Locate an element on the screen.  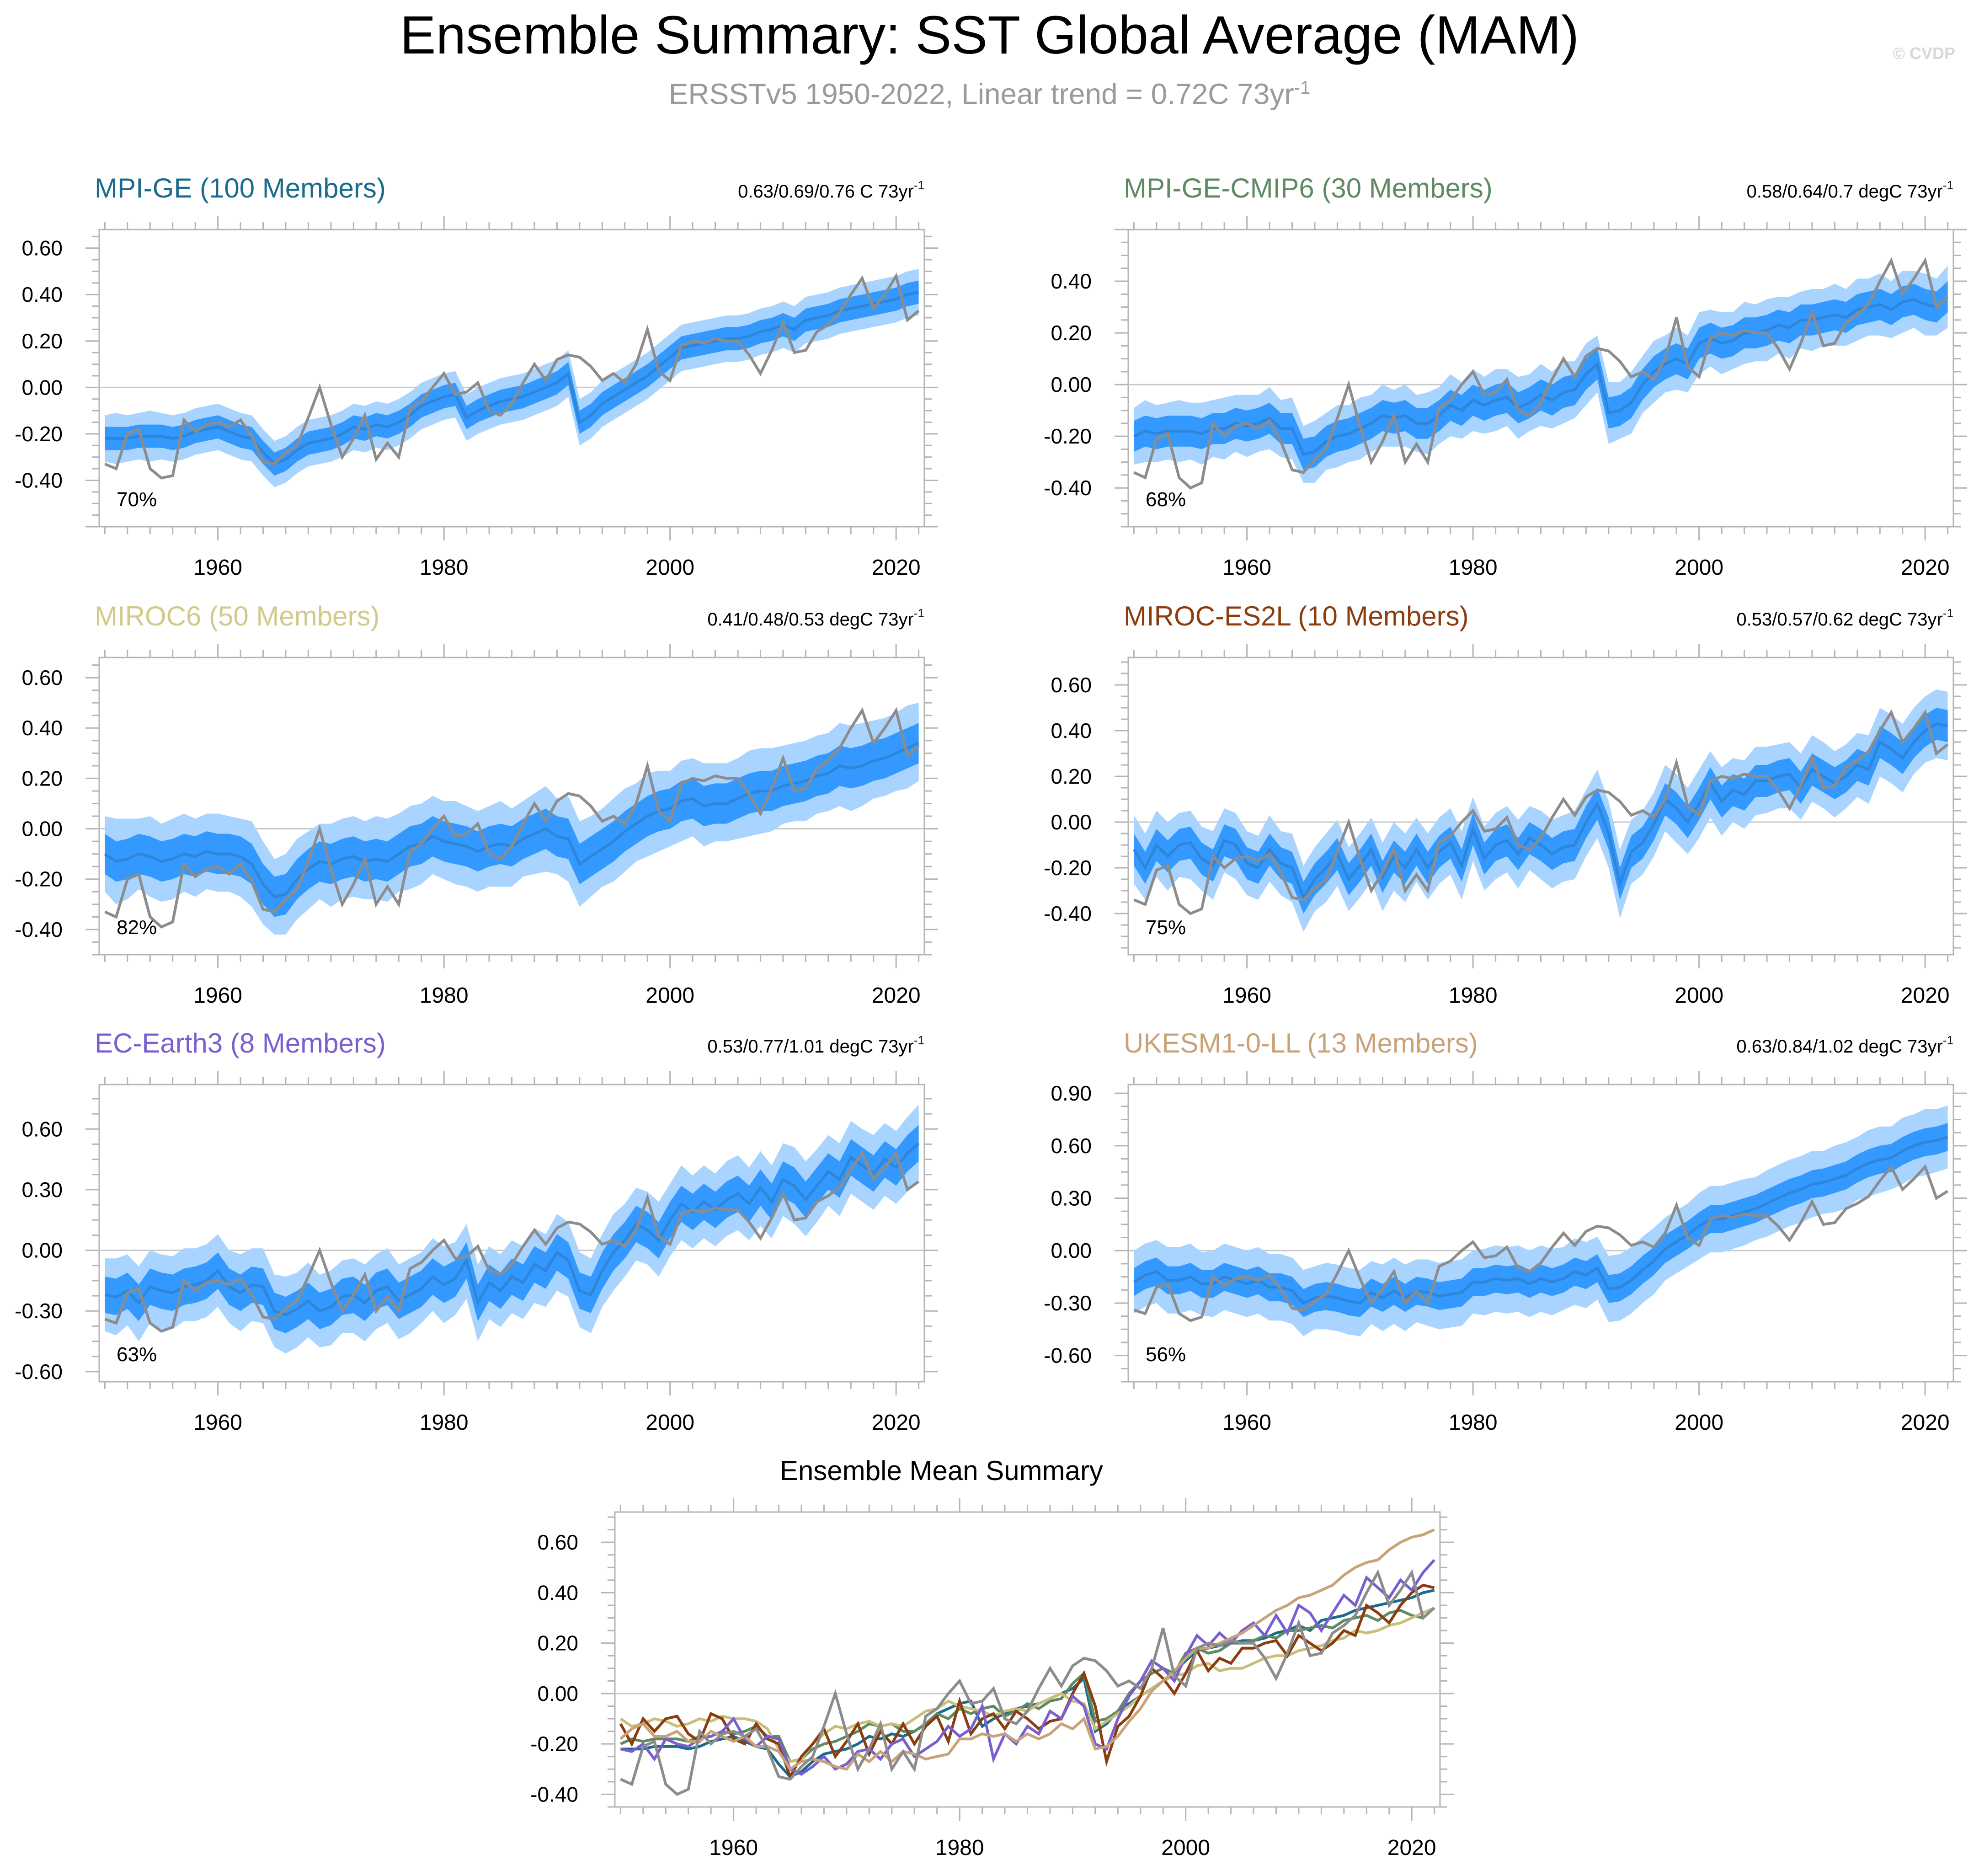
panel-title: EC-Earth3 (8 Members) is located at coordinates (240, 1043).